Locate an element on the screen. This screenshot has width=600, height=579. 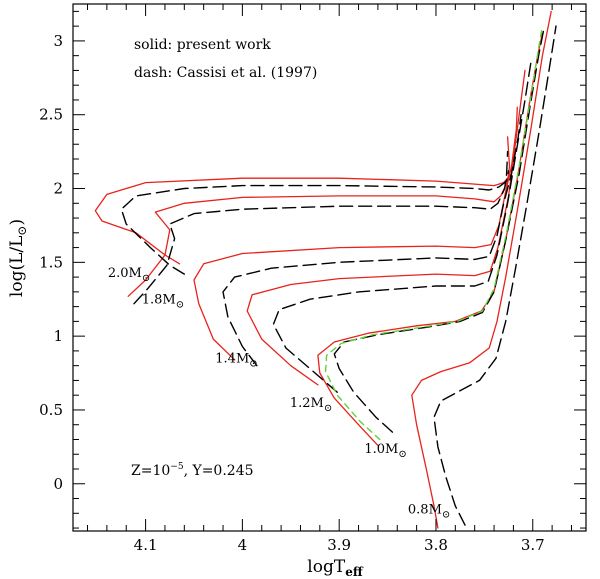
y-tick-label: 1 is located at coordinates (58, 336).